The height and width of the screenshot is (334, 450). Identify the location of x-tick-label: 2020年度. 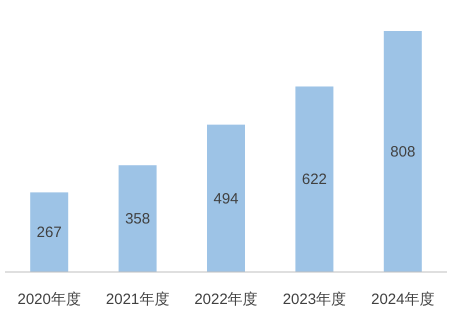
(49, 299).